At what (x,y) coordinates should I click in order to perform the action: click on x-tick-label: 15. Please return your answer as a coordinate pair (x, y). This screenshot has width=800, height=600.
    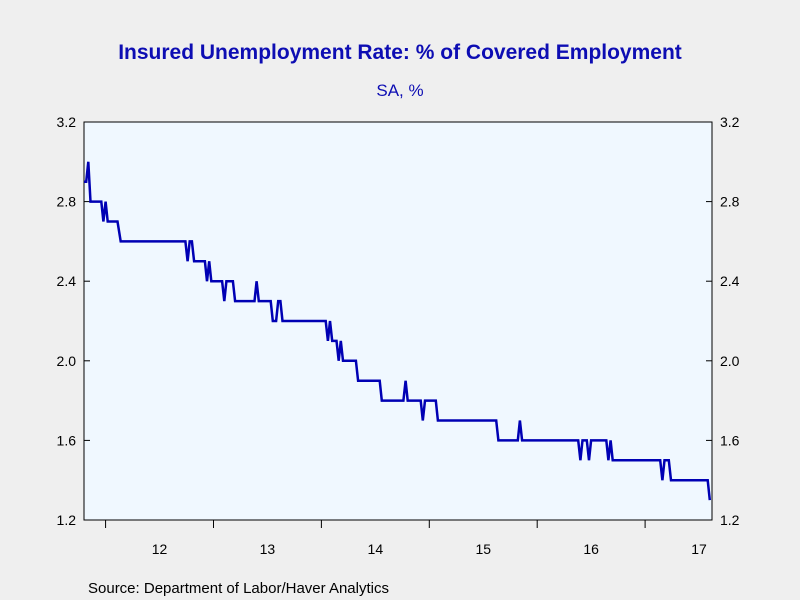
    Looking at the image, I should click on (483, 549).